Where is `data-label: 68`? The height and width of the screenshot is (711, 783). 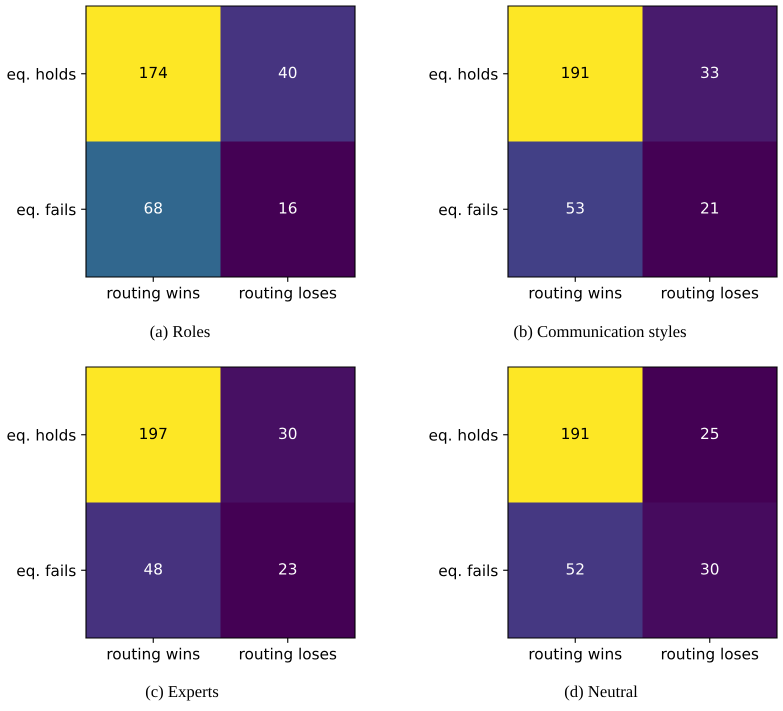
data-label: 68 is located at coordinates (153, 208).